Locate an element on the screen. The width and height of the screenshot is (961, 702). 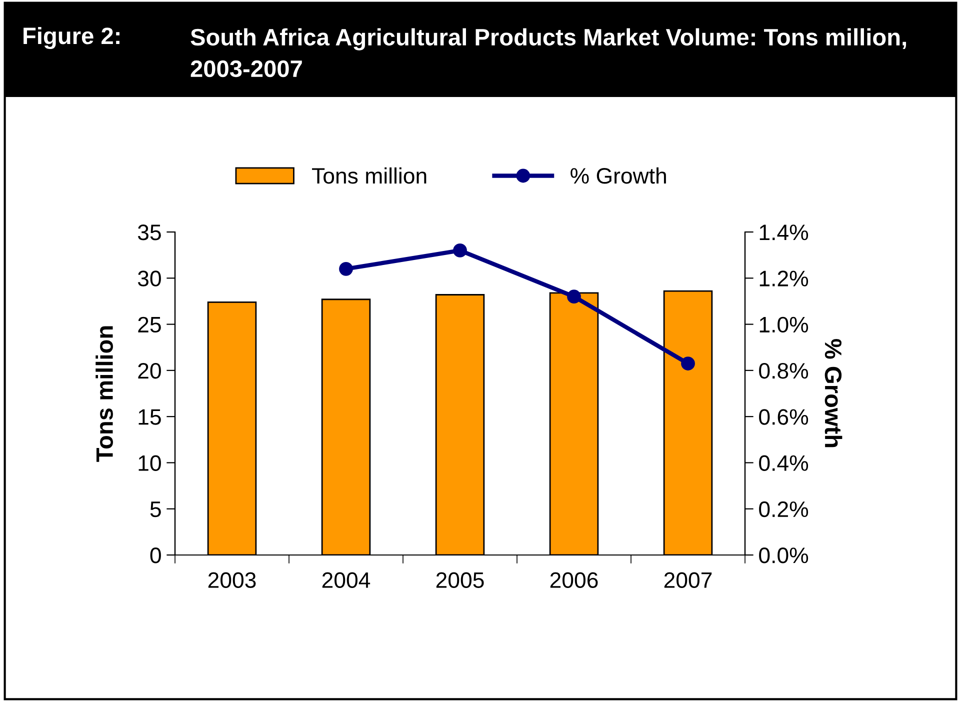
y2-tick-label: 1.2% is located at coordinates (784, 278).